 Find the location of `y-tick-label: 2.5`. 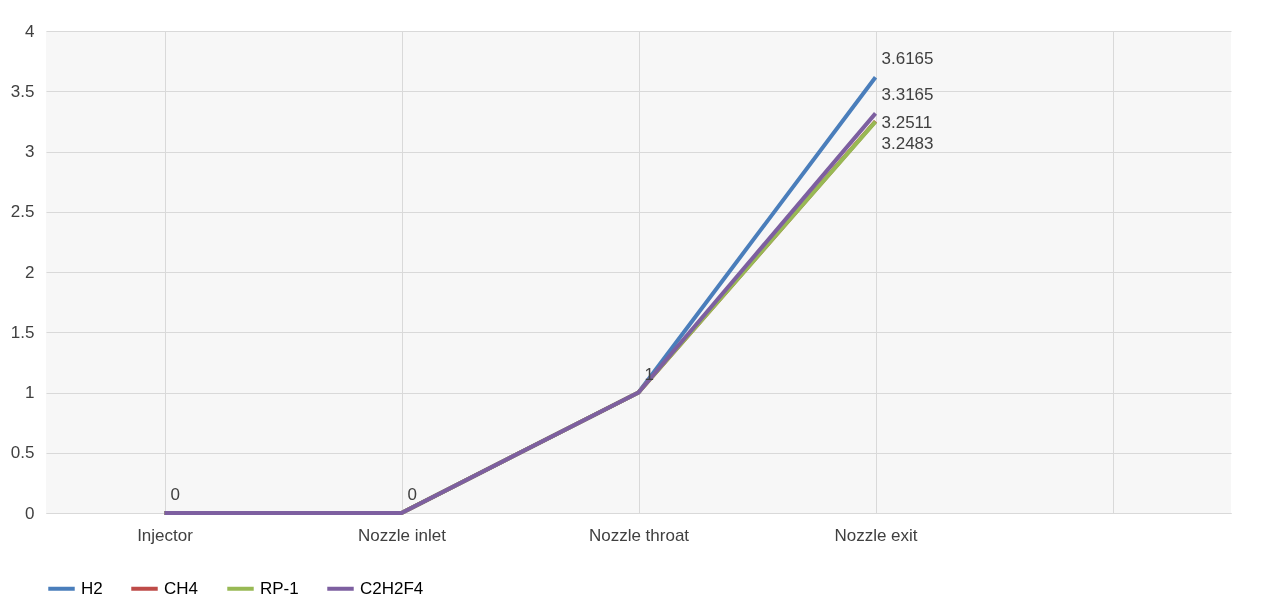

y-tick-label: 2.5 is located at coordinates (22, 212).